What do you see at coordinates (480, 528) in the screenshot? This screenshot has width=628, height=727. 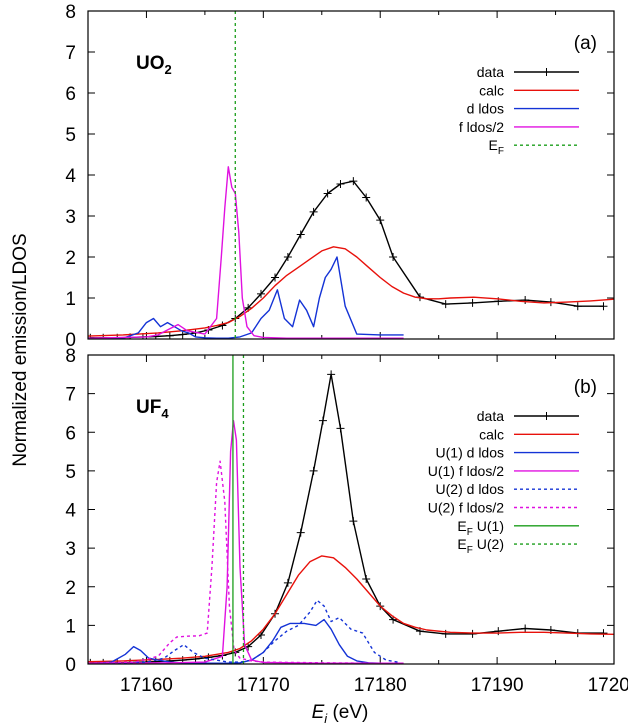 I see `legend-label-e-f-u-1: EF U(1)` at bounding box center [480, 528].